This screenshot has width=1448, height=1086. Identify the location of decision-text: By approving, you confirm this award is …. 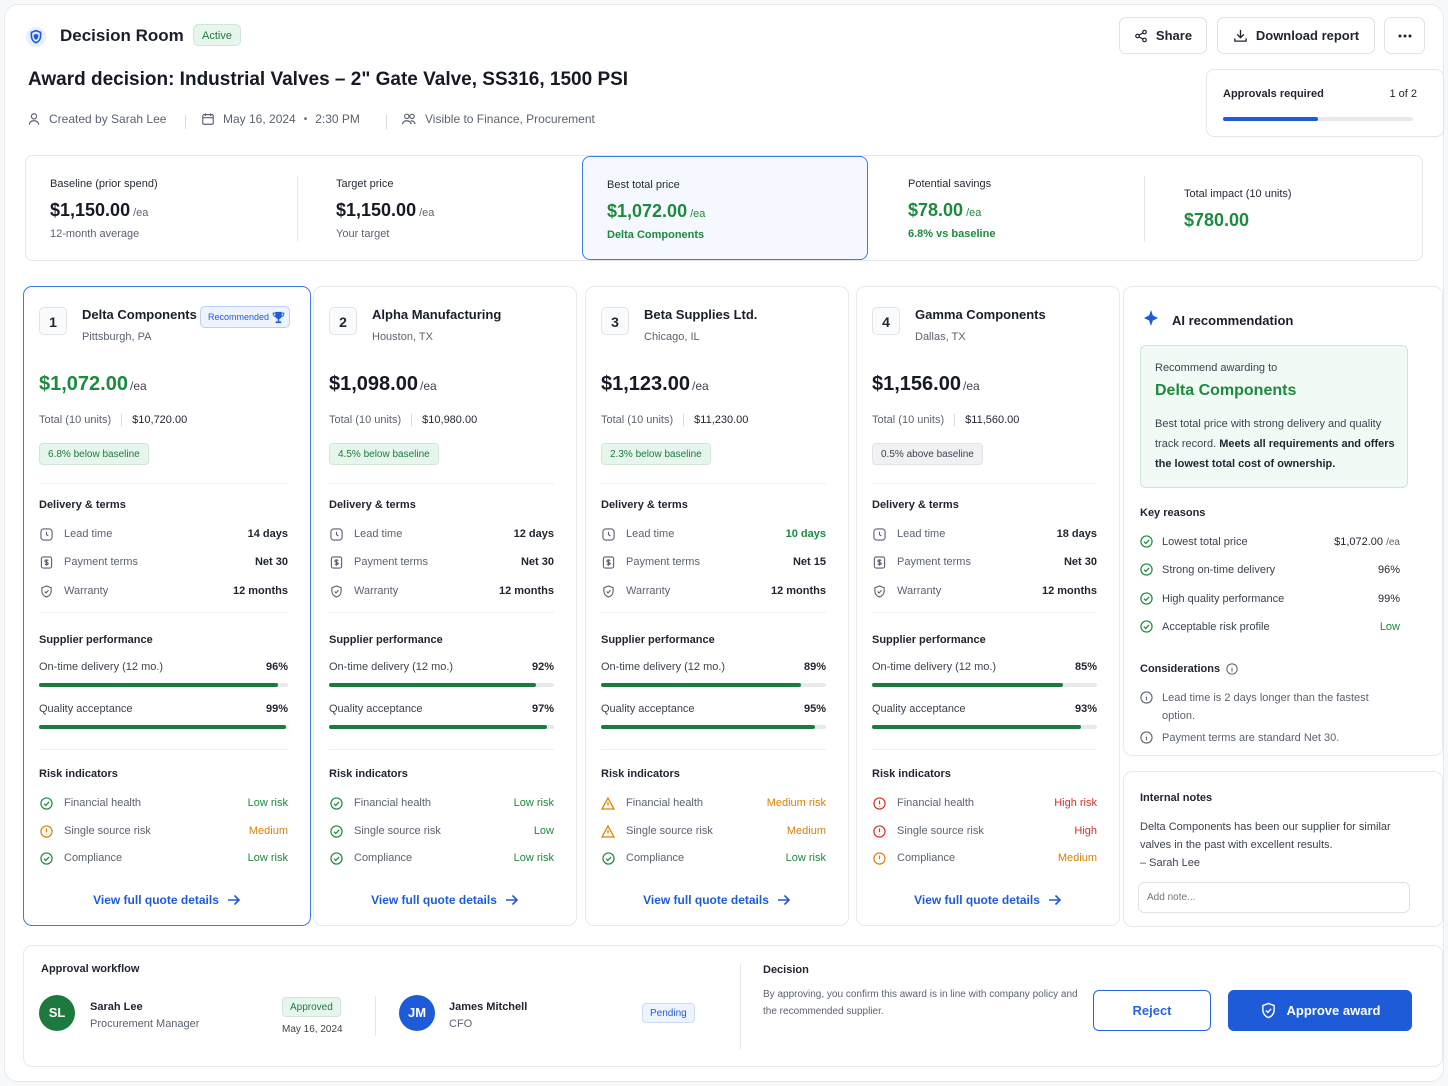
(920, 1003).